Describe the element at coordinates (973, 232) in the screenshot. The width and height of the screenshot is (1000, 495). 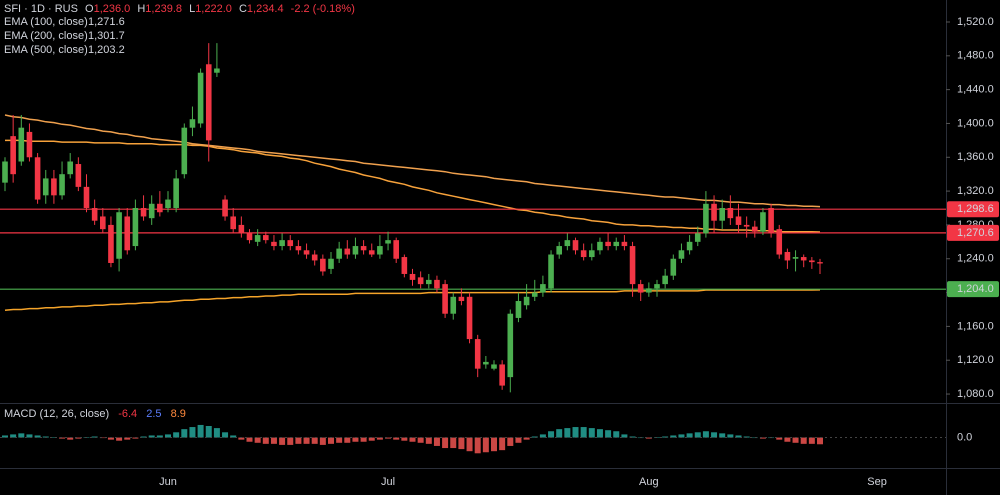
I see `price-label-box` at that location.